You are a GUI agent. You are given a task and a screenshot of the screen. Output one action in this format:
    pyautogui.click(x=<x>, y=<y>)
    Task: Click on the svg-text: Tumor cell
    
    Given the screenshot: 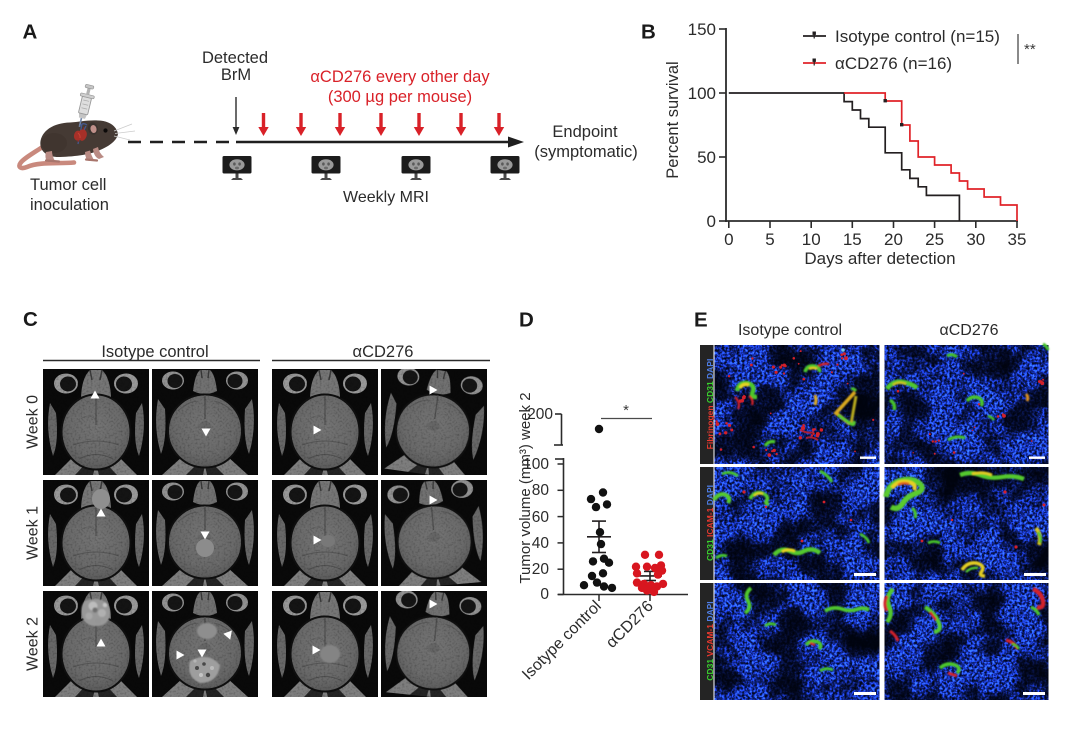 What is the action you would take?
    pyautogui.click(x=68, y=185)
    